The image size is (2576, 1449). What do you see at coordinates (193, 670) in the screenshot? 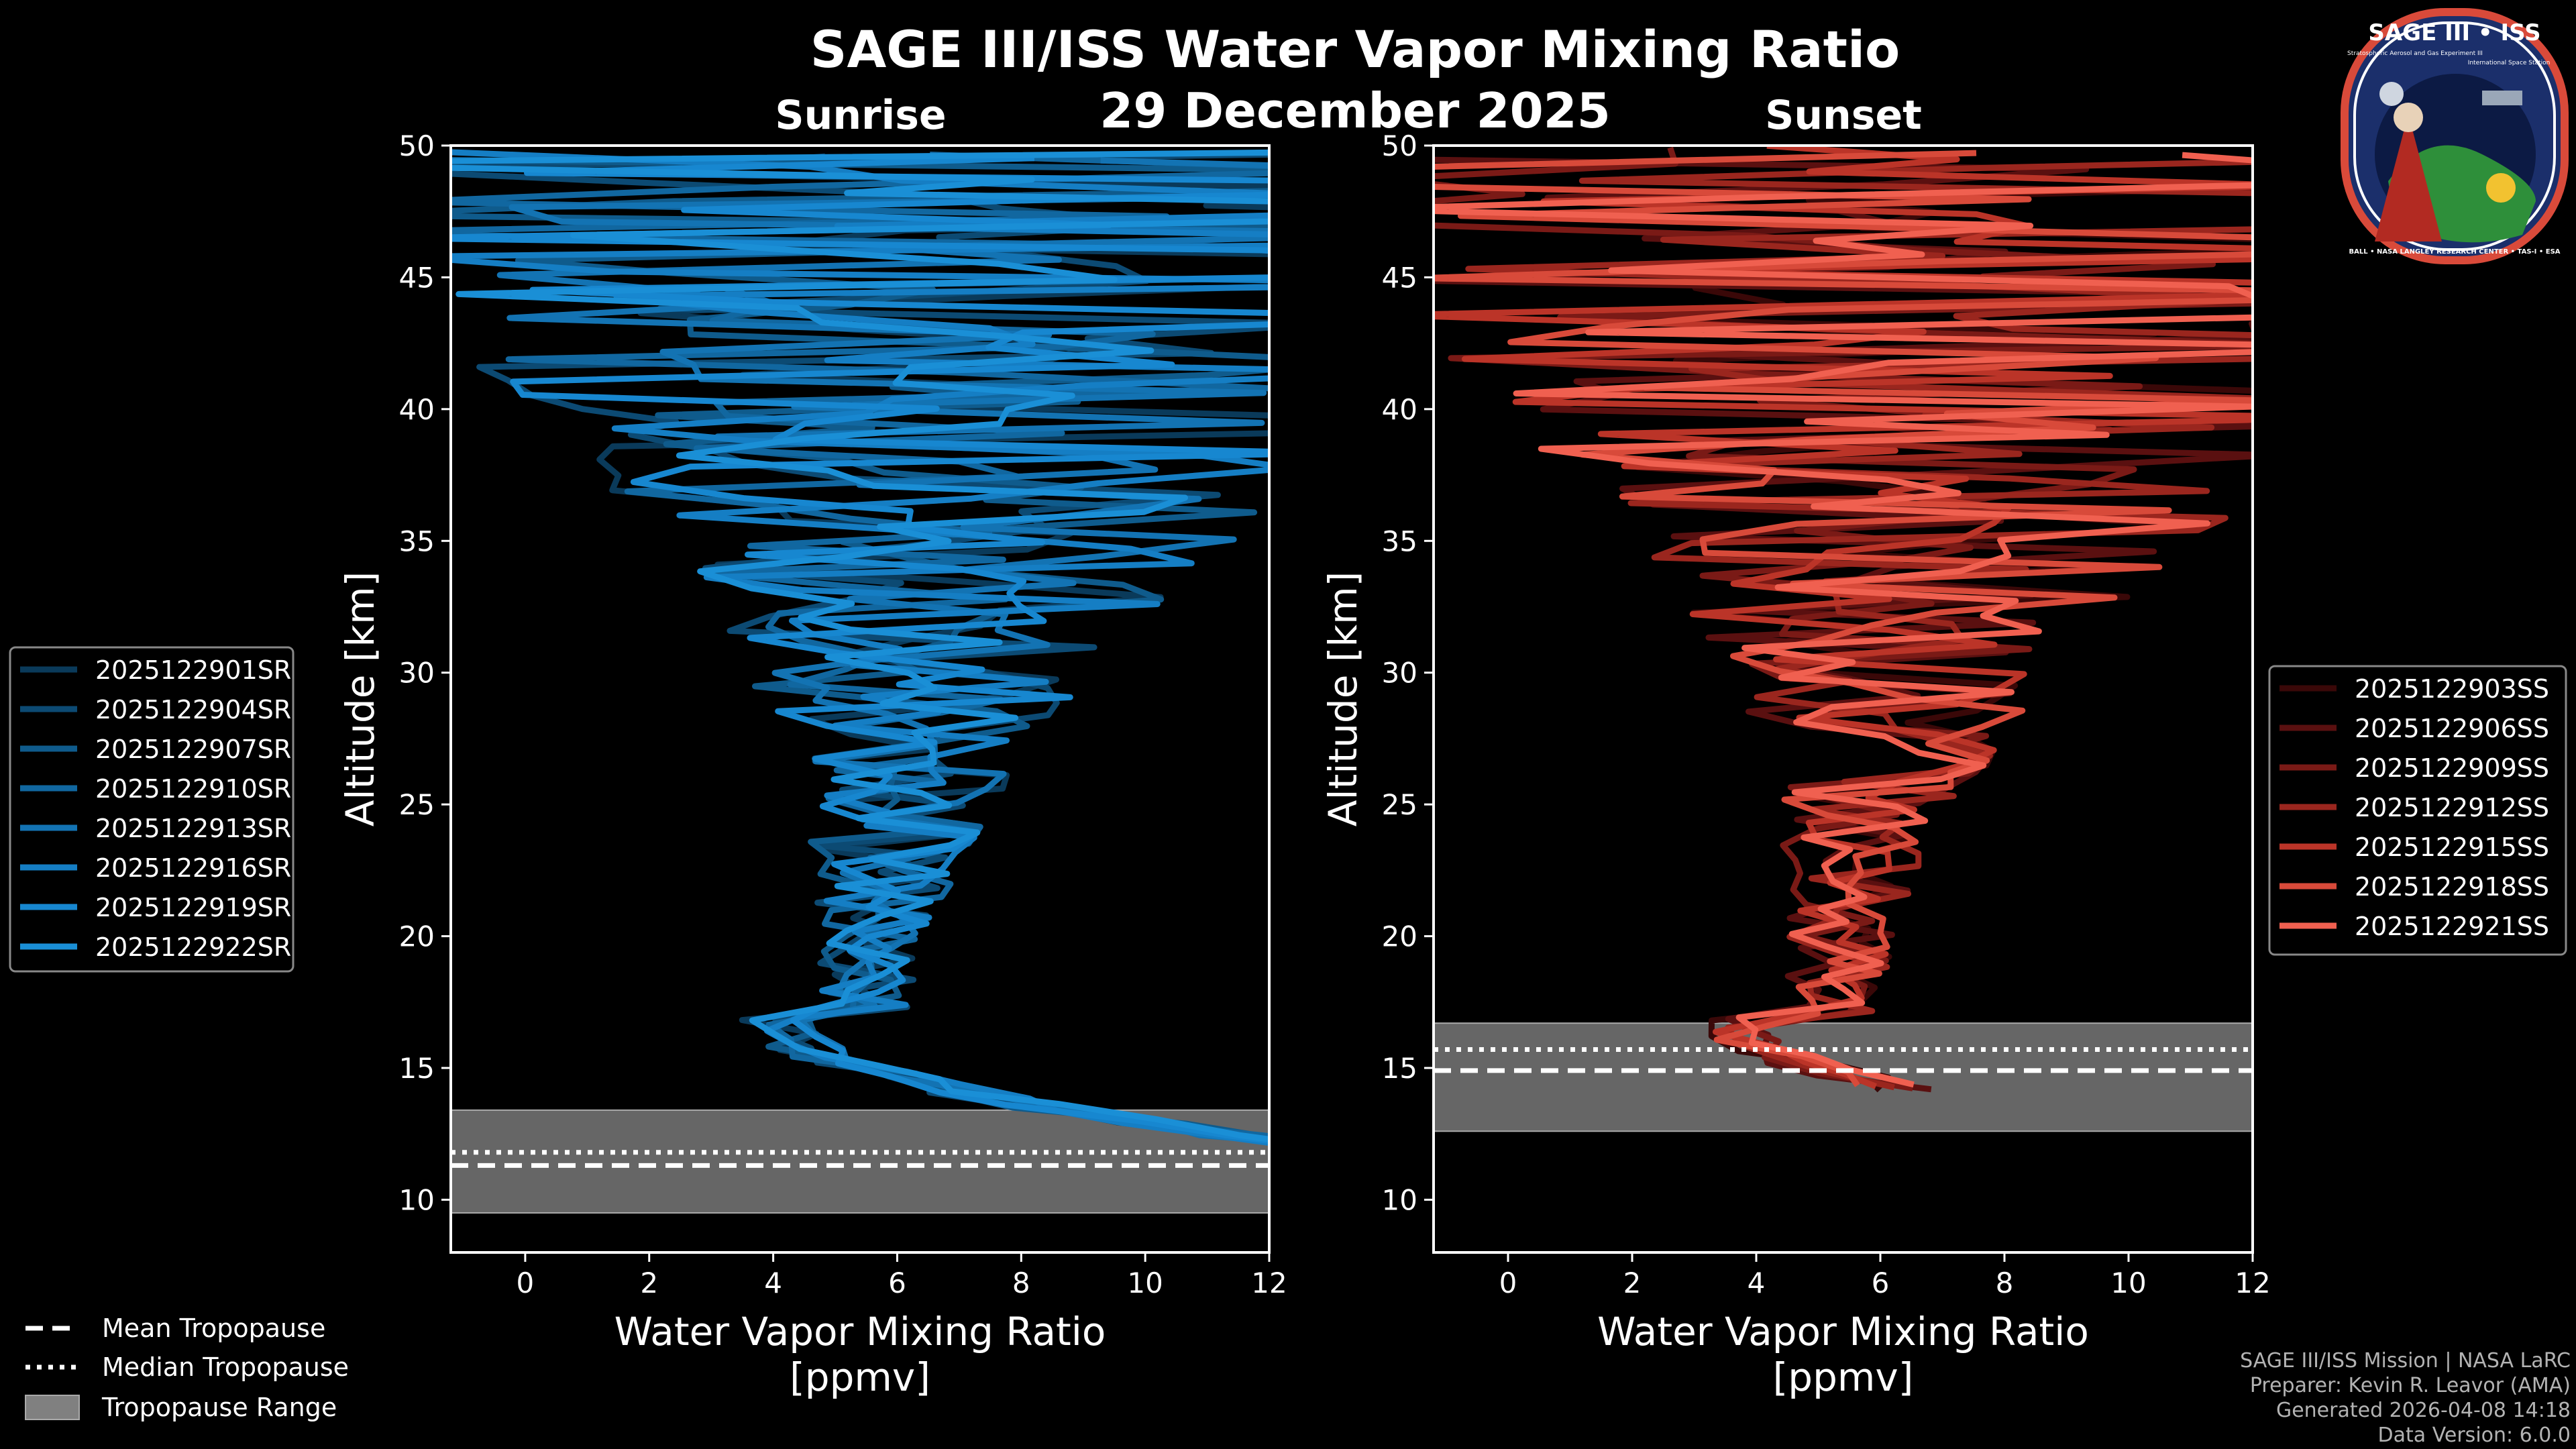
I see `legend-item-2025122901SR: 2025122901SR` at bounding box center [193, 670].